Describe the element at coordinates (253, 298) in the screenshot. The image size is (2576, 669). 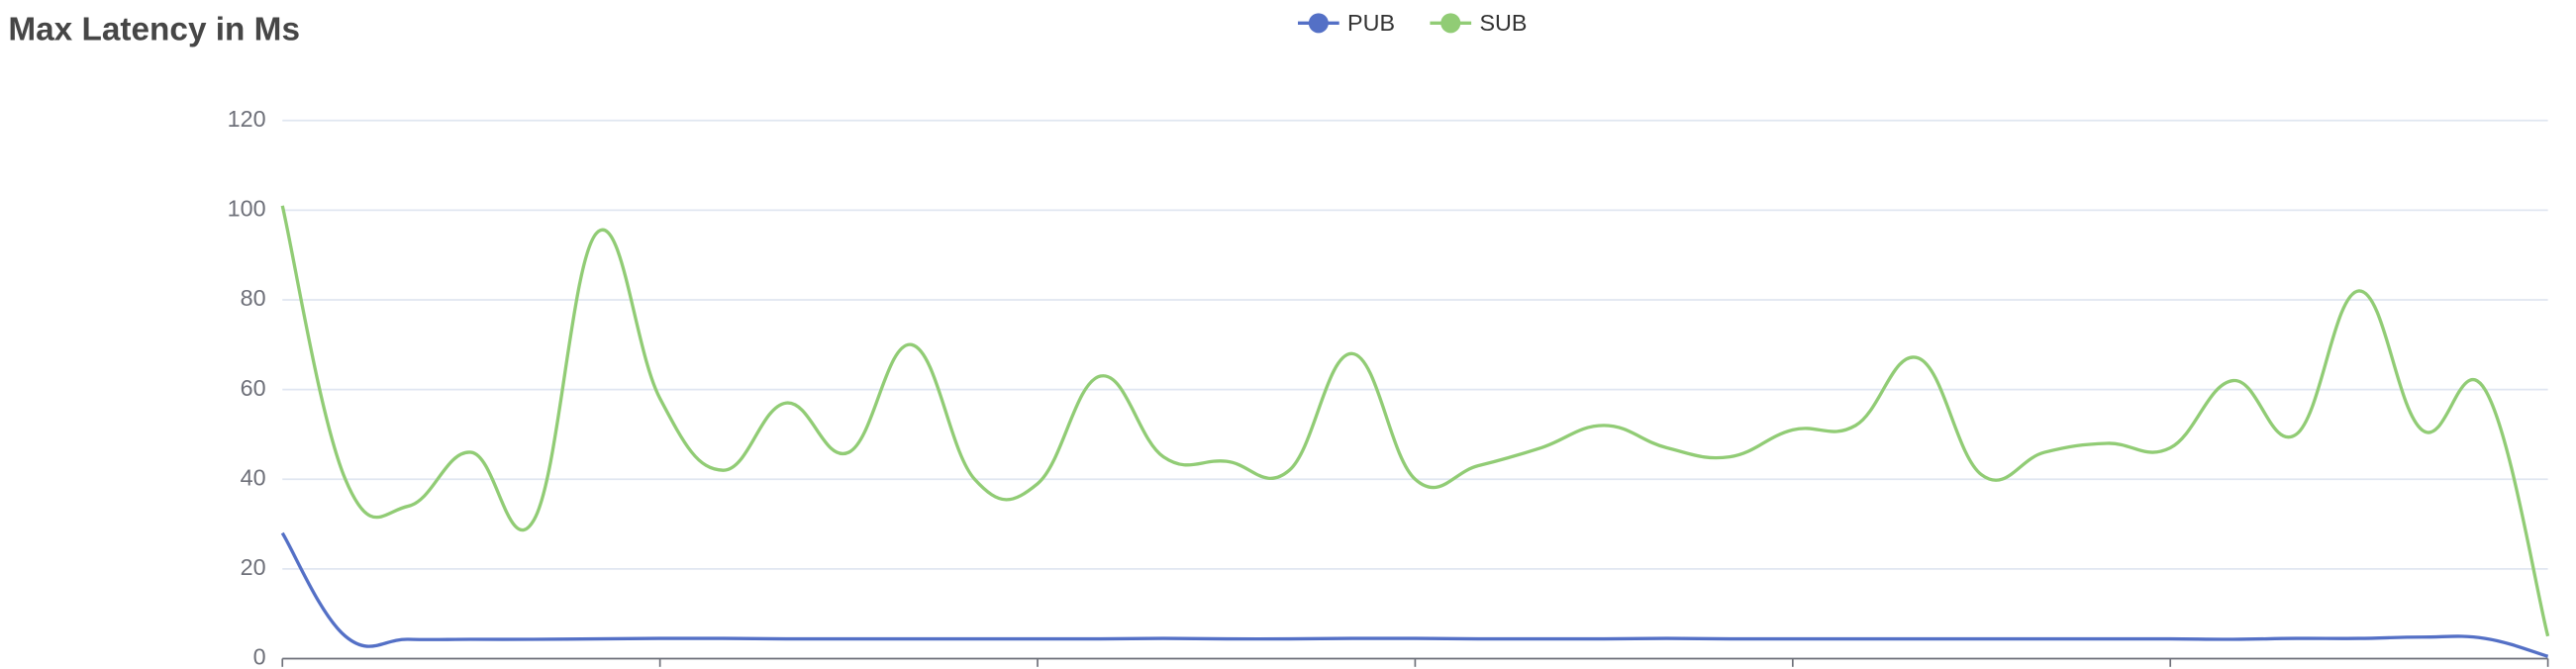
I see `y-tick-label: 80` at that location.